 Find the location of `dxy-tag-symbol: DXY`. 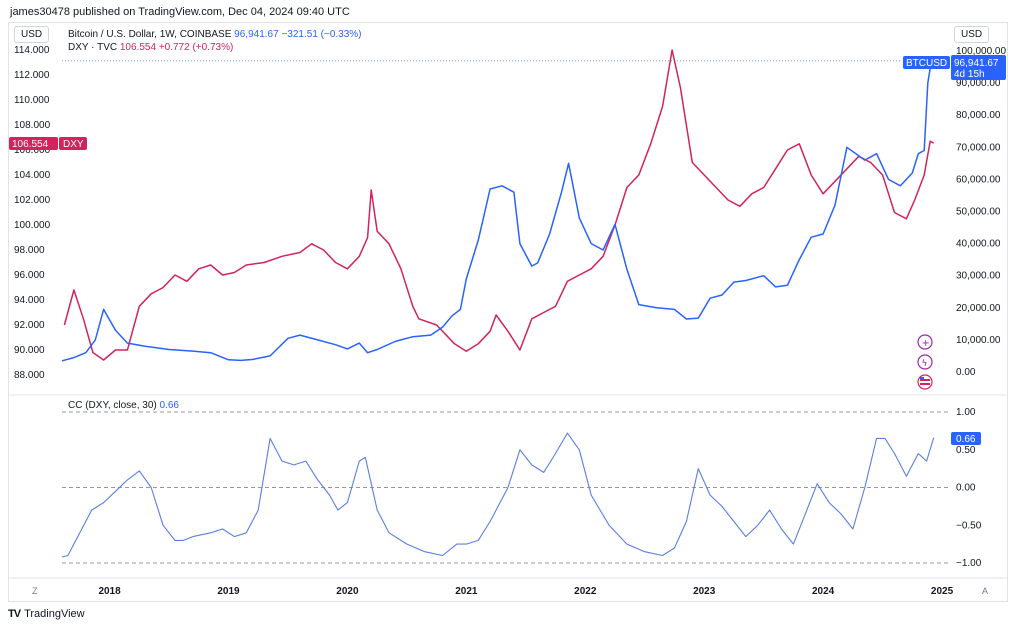

dxy-tag-symbol: DXY is located at coordinates (73, 144).